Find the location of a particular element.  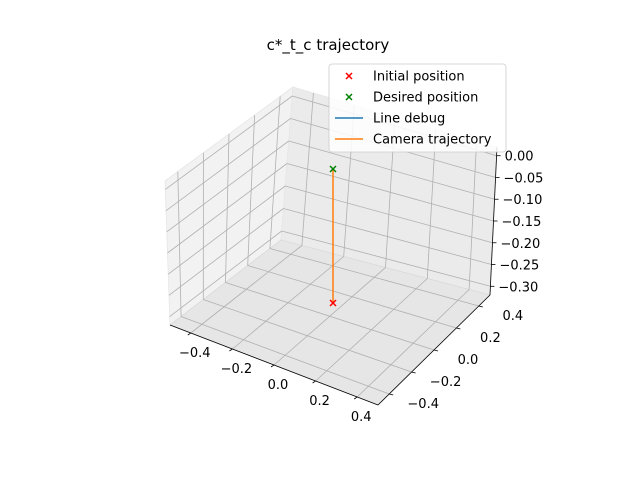

z-tick-label: 0.00 is located at coordinates (519, 157).